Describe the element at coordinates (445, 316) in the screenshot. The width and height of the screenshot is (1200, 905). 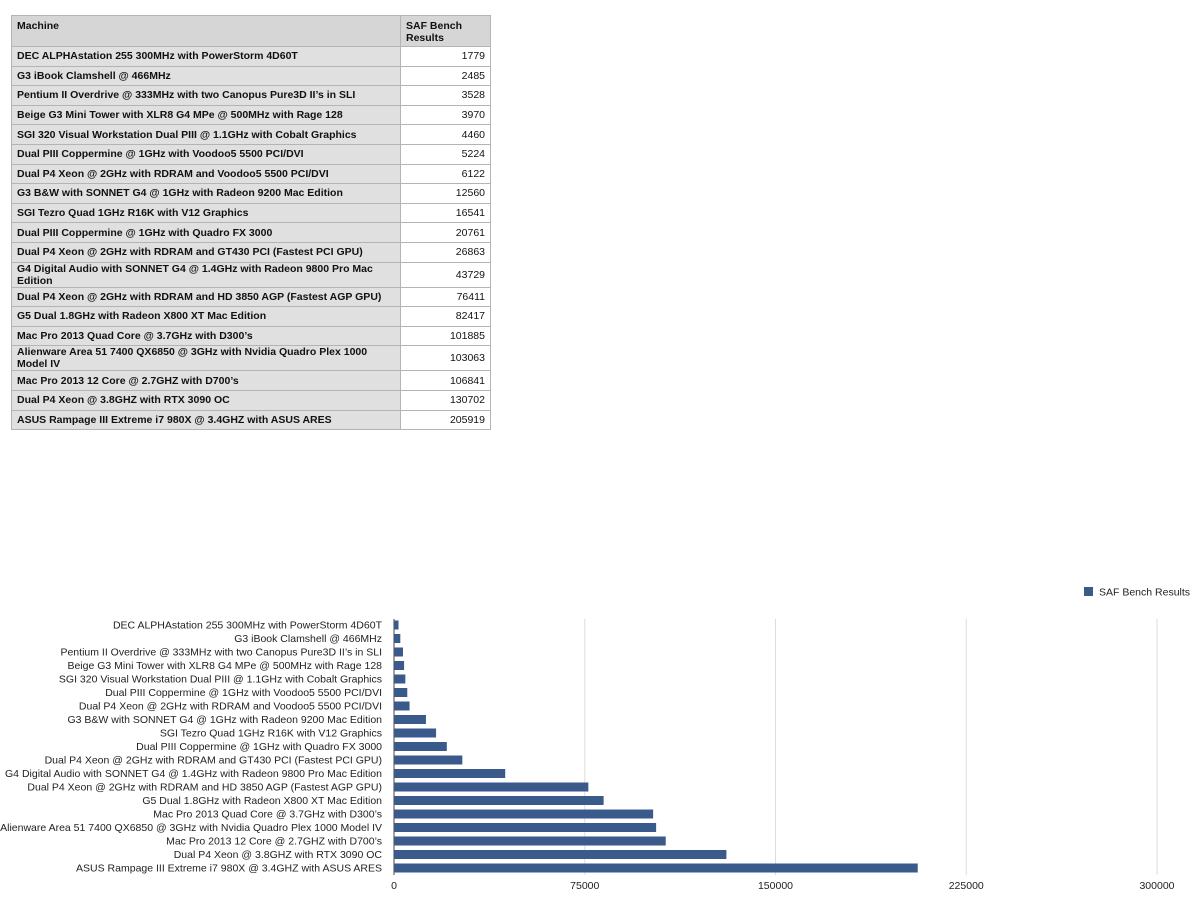
I see `result-cell: 82417` at that location.